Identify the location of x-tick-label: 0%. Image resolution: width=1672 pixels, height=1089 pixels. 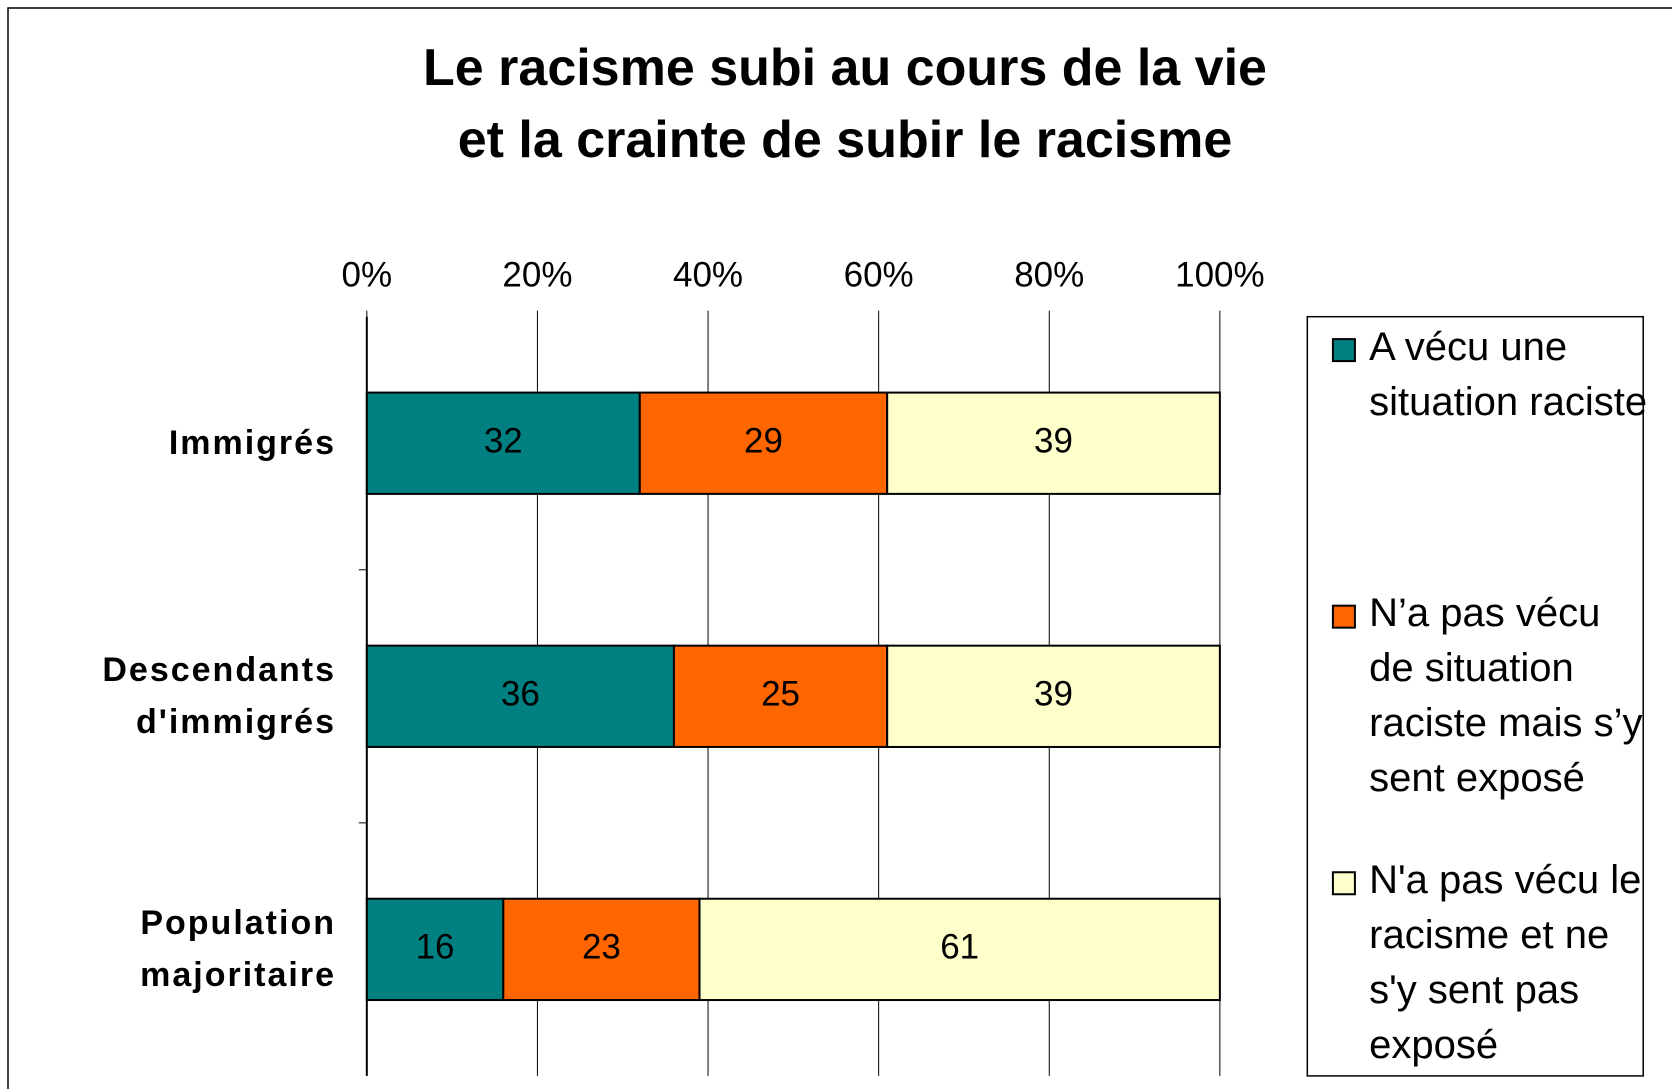
(367, 274).